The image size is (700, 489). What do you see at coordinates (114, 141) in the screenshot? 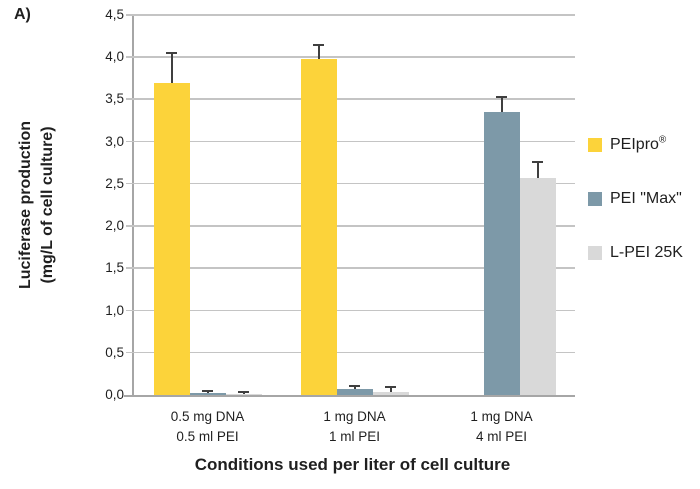
I see `y-tick-label: 3,0` at bounding box center [114, 141].